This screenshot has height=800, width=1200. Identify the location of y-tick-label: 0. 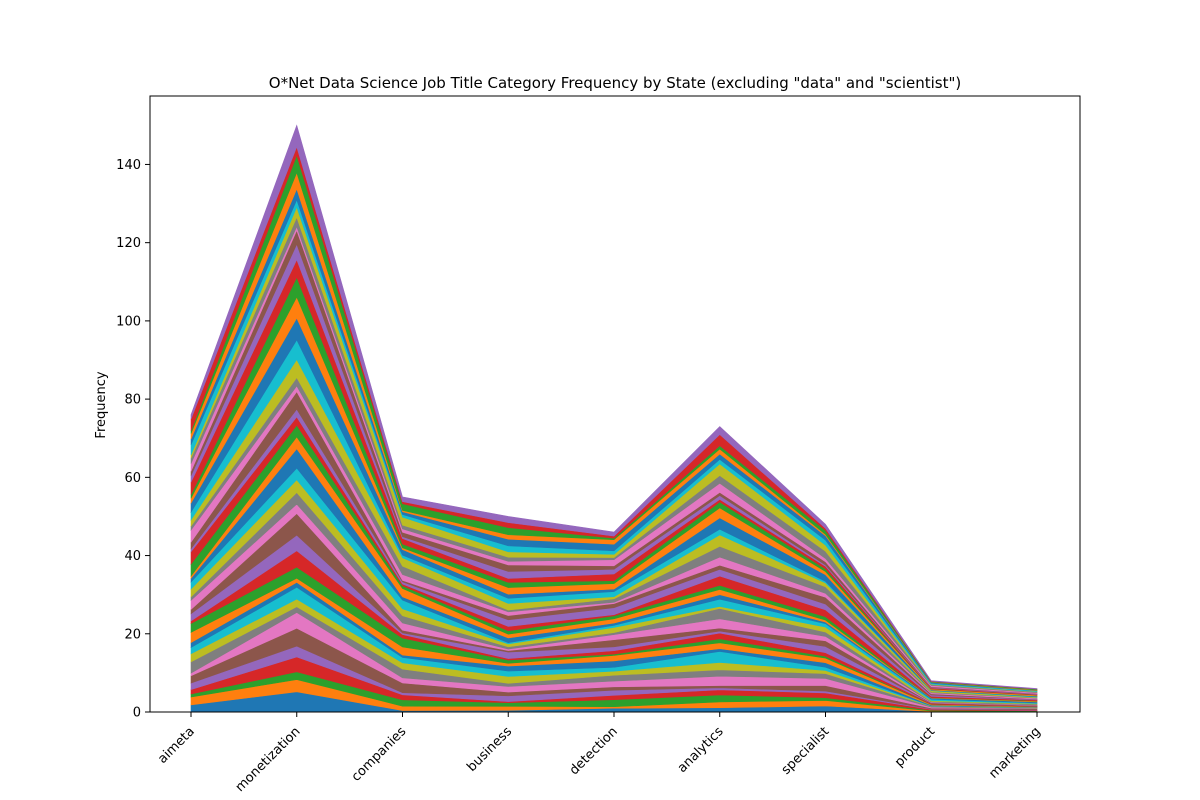
(137, 713).